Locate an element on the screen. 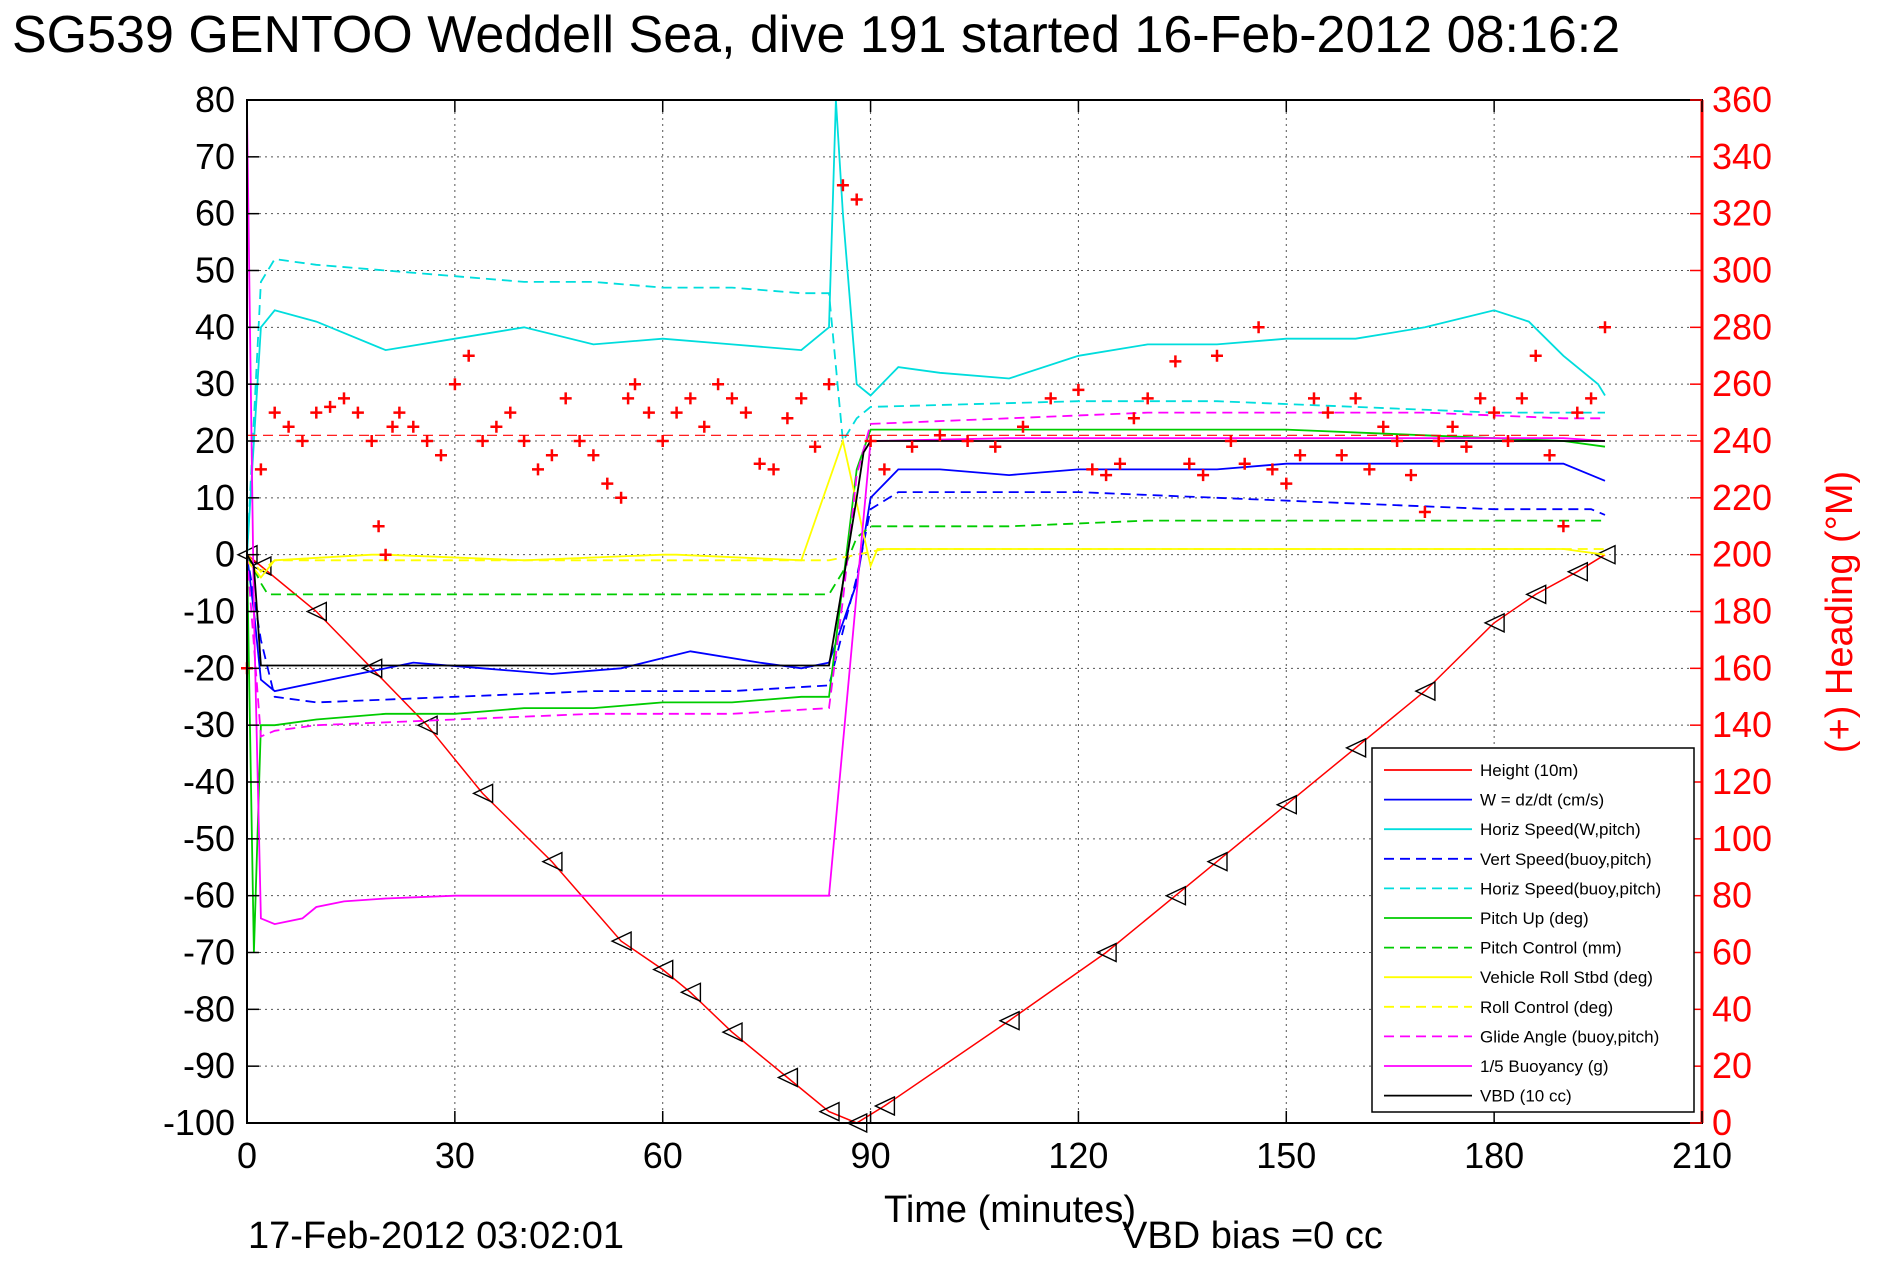 The image size is (1891, 1262). right-tick-label: 100 is located at coordinates (1742, 838).